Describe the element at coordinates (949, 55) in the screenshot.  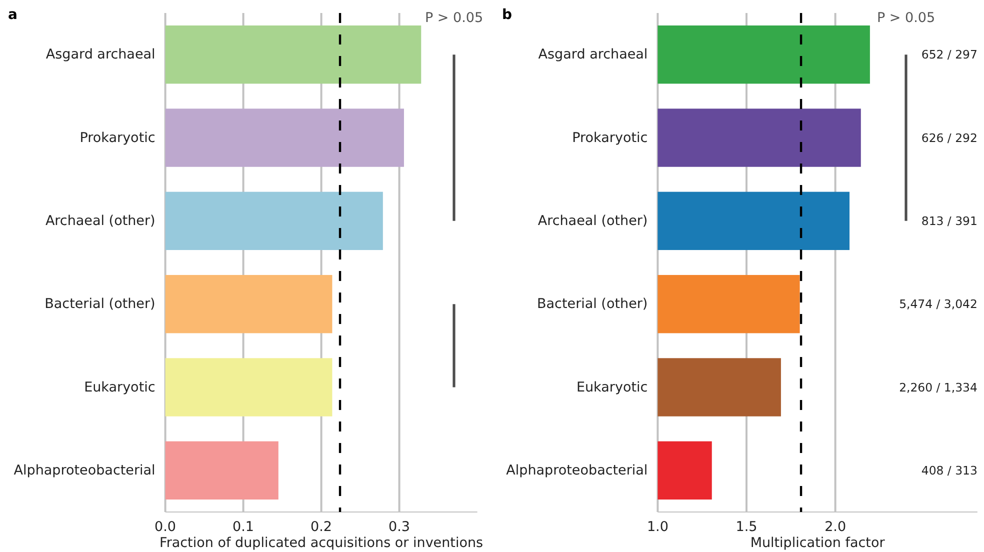
I see `annotation: 652 / 297` at that location.